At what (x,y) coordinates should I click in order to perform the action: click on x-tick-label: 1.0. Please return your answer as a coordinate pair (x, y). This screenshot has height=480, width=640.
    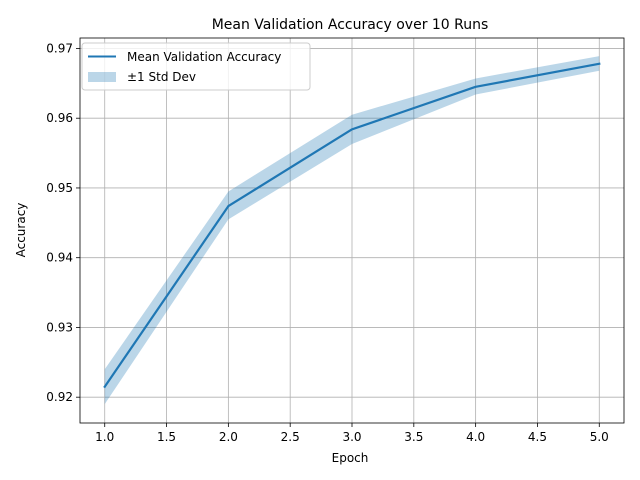
    Looking at the image, I should click on (104, 437).